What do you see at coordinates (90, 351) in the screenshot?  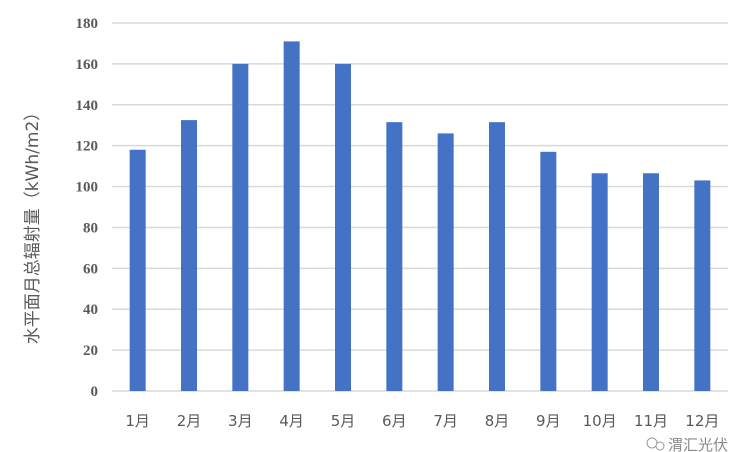 I see `y-tick-label: 20` at bounding box center [90, 351].